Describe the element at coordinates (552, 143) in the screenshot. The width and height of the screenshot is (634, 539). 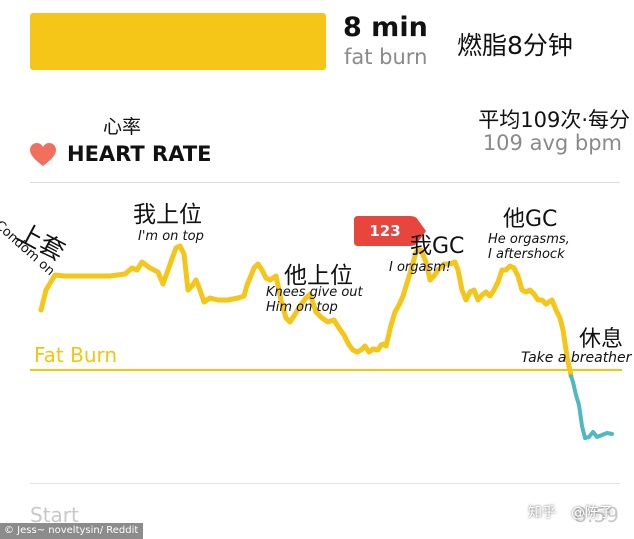
I see `average-bpm: 109 avg bpm` at that location.